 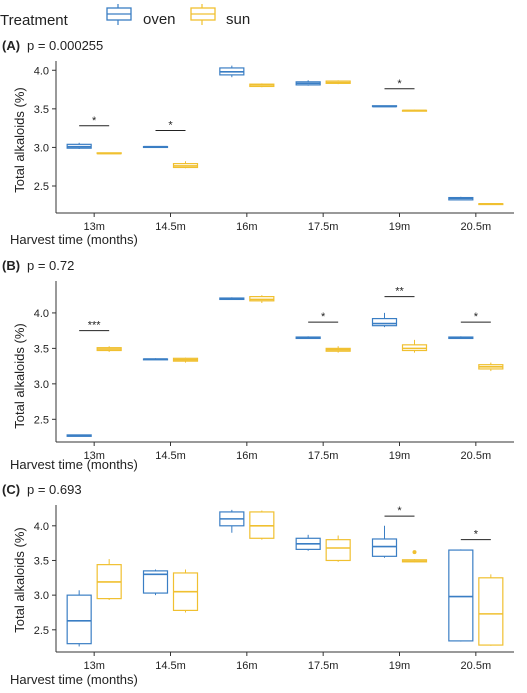 I want to click on legend-key-sun, so click(x=203, y=14).